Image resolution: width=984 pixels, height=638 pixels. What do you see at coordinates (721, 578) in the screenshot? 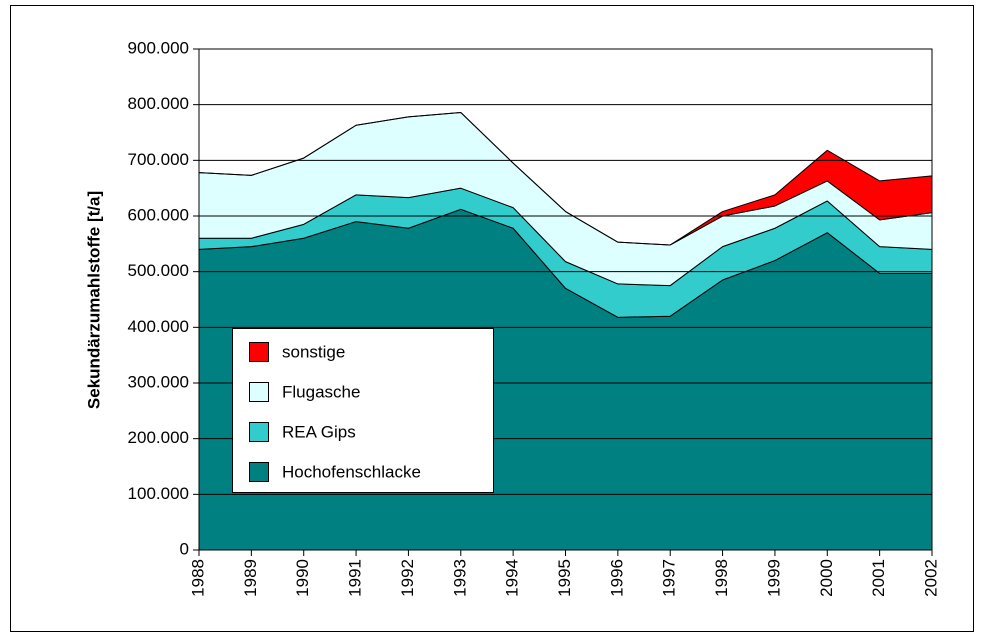
I see `x-tick-label: 1998` at bounding box center [721, 578].